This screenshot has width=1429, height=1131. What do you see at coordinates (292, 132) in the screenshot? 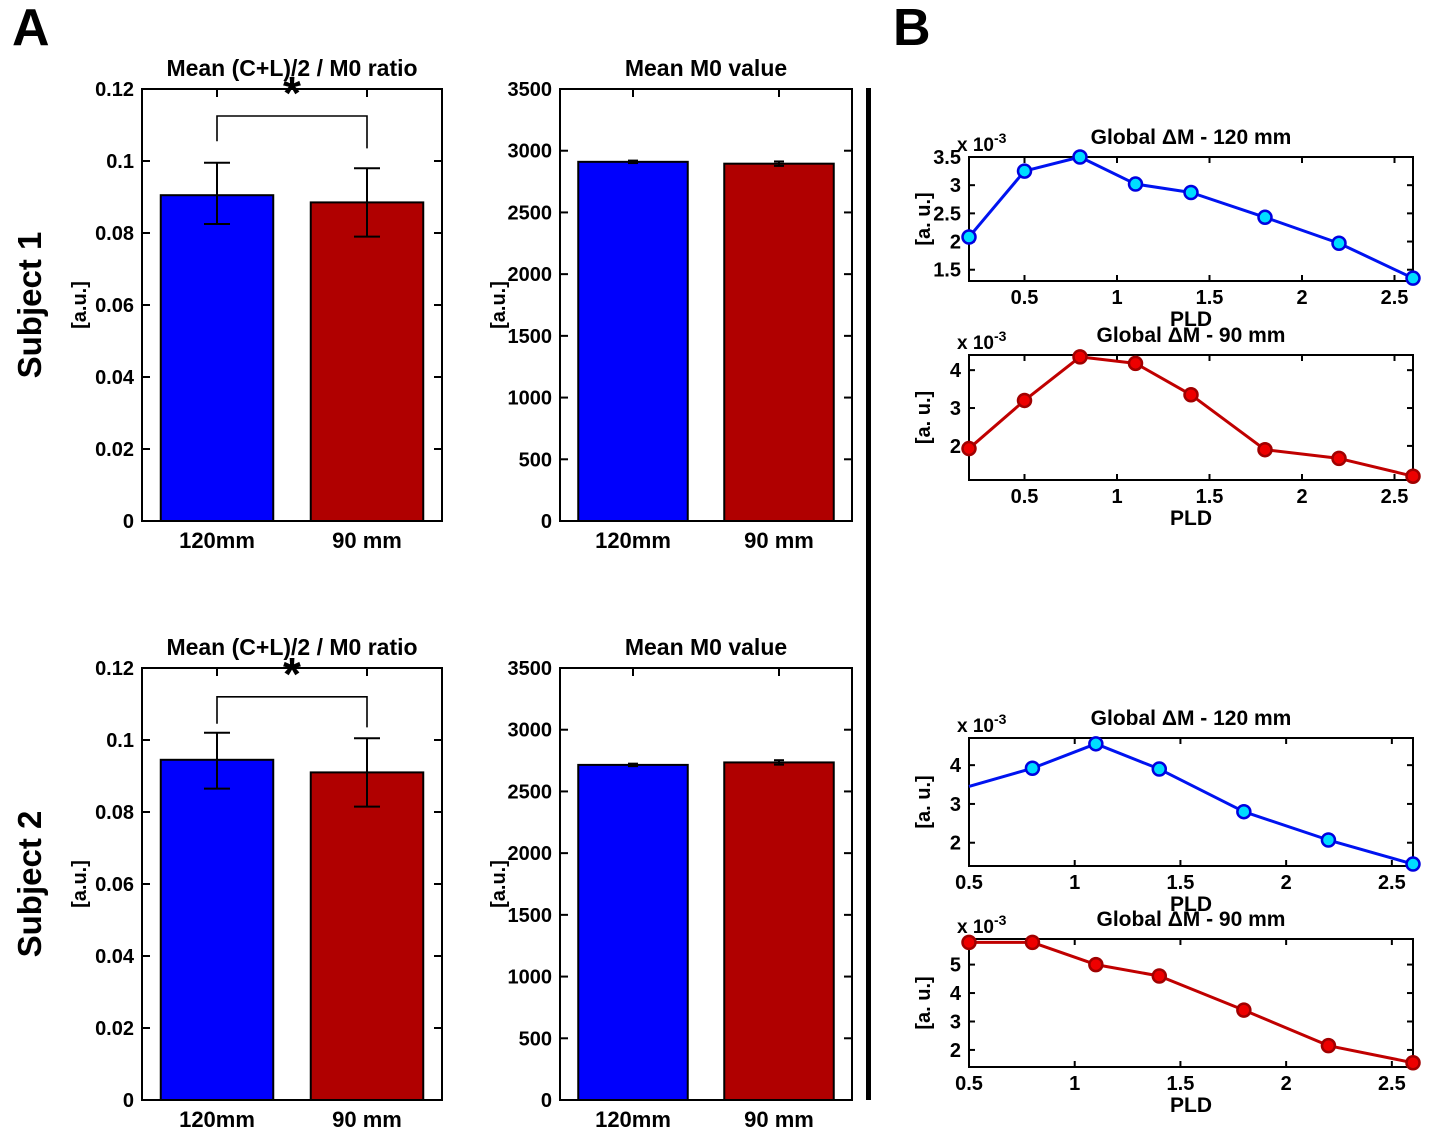
I see `significance-bracket` at bounding box center [292, 132].